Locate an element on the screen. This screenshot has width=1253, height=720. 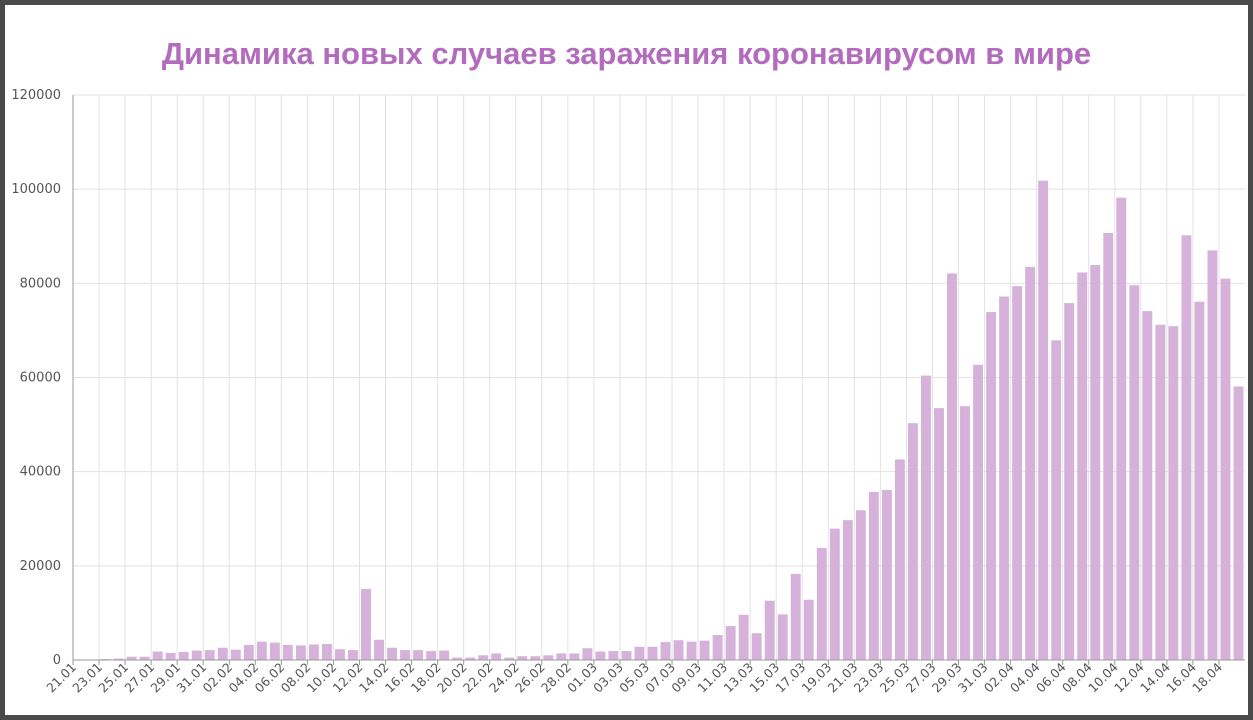
y-tick-label: 40000 is located at coordinates (40, 472).